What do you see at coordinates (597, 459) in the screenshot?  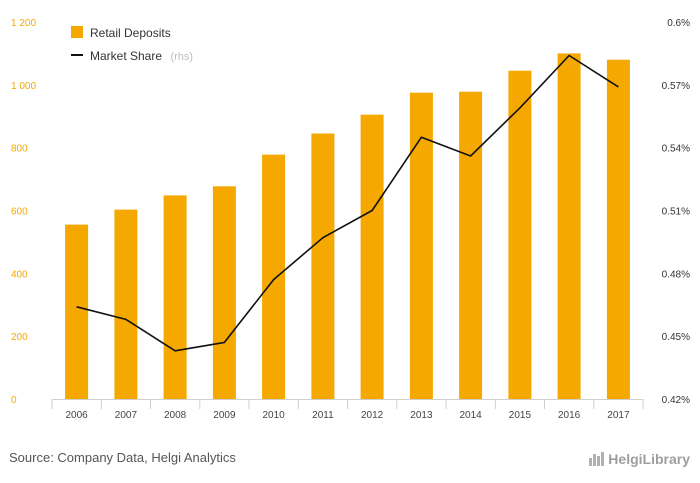 I see `library-icon` at bounding box center [597, 459].